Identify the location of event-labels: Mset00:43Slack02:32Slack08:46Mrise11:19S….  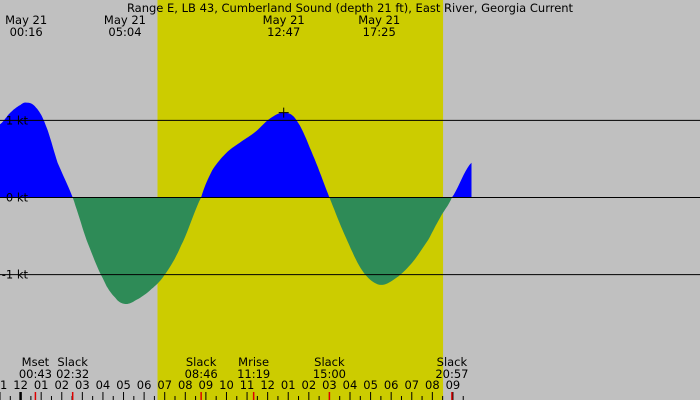
(244, 368).